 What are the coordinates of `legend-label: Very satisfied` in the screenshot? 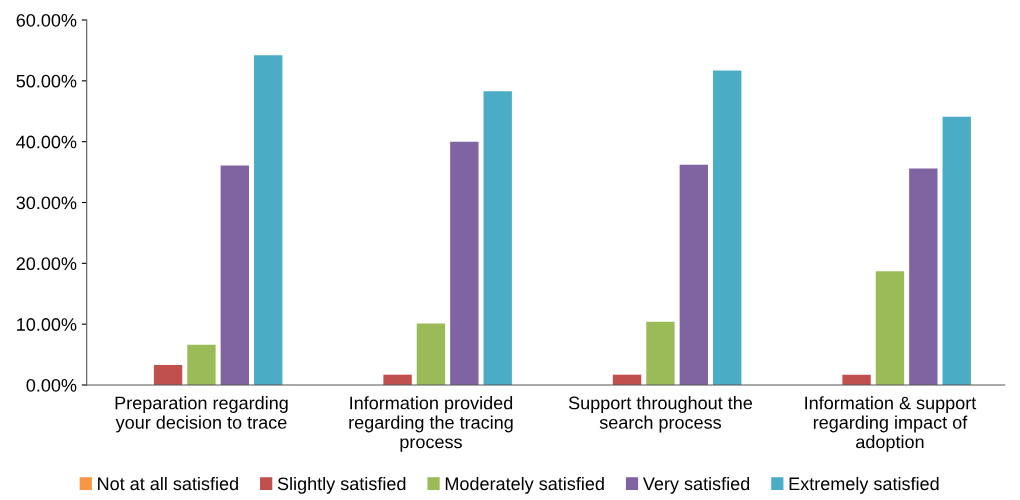 It's located at (696, 485).